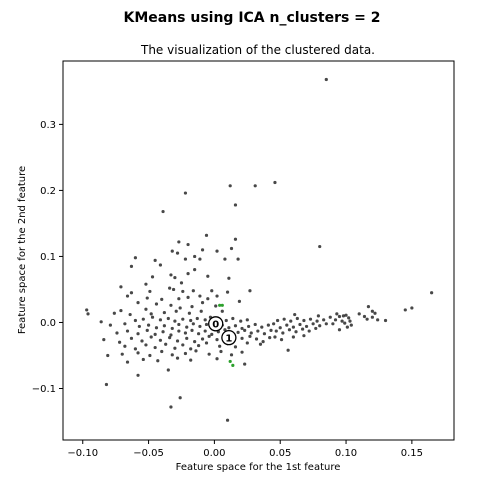 The height and width of the screenshot is (504, 504). Describe the element at coordinates (258, 467) in the screenshot. I see `x-axis-label: Feature space for the 1st feature` at that location.